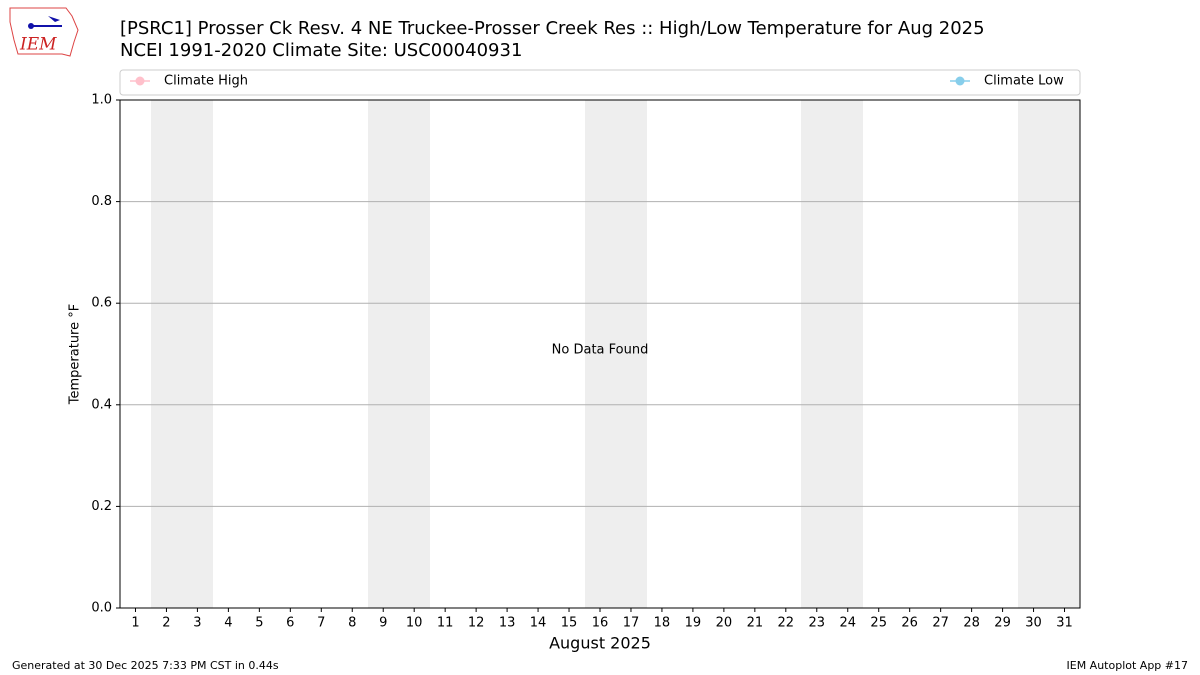  I want to click on logo-flag, so click(54, 19).